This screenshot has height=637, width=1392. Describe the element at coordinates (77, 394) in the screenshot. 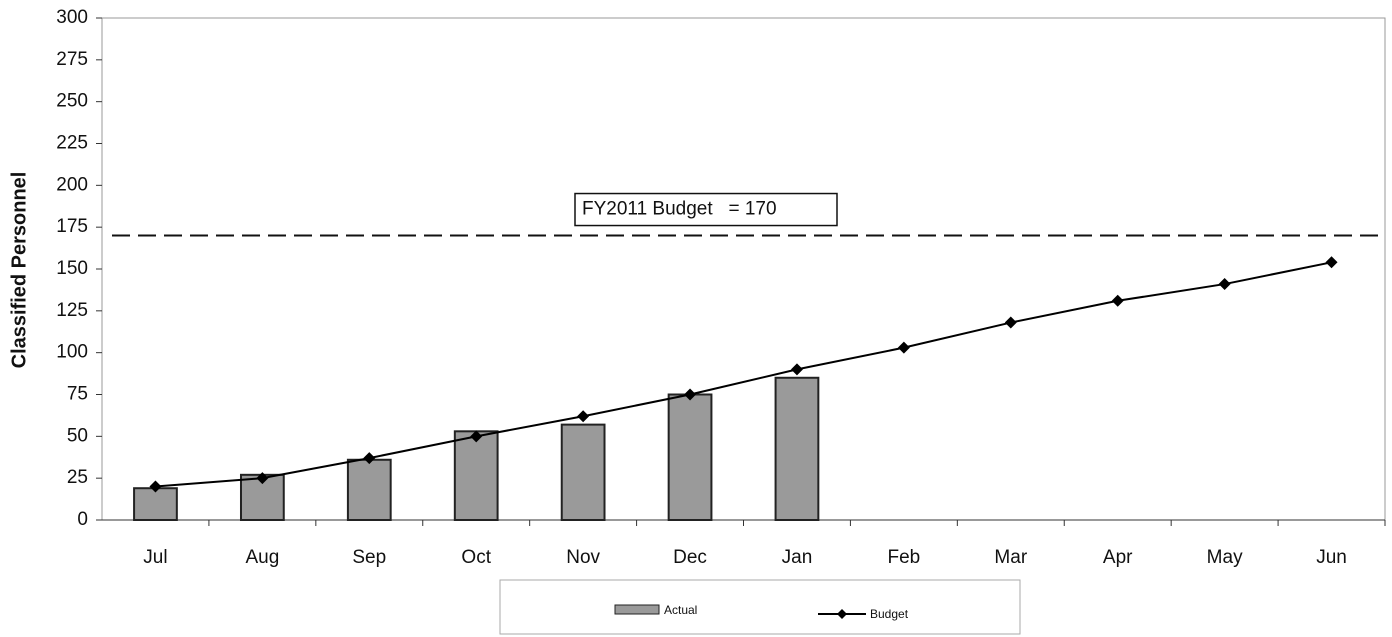

I see `y-tick-label: 75` at that location.